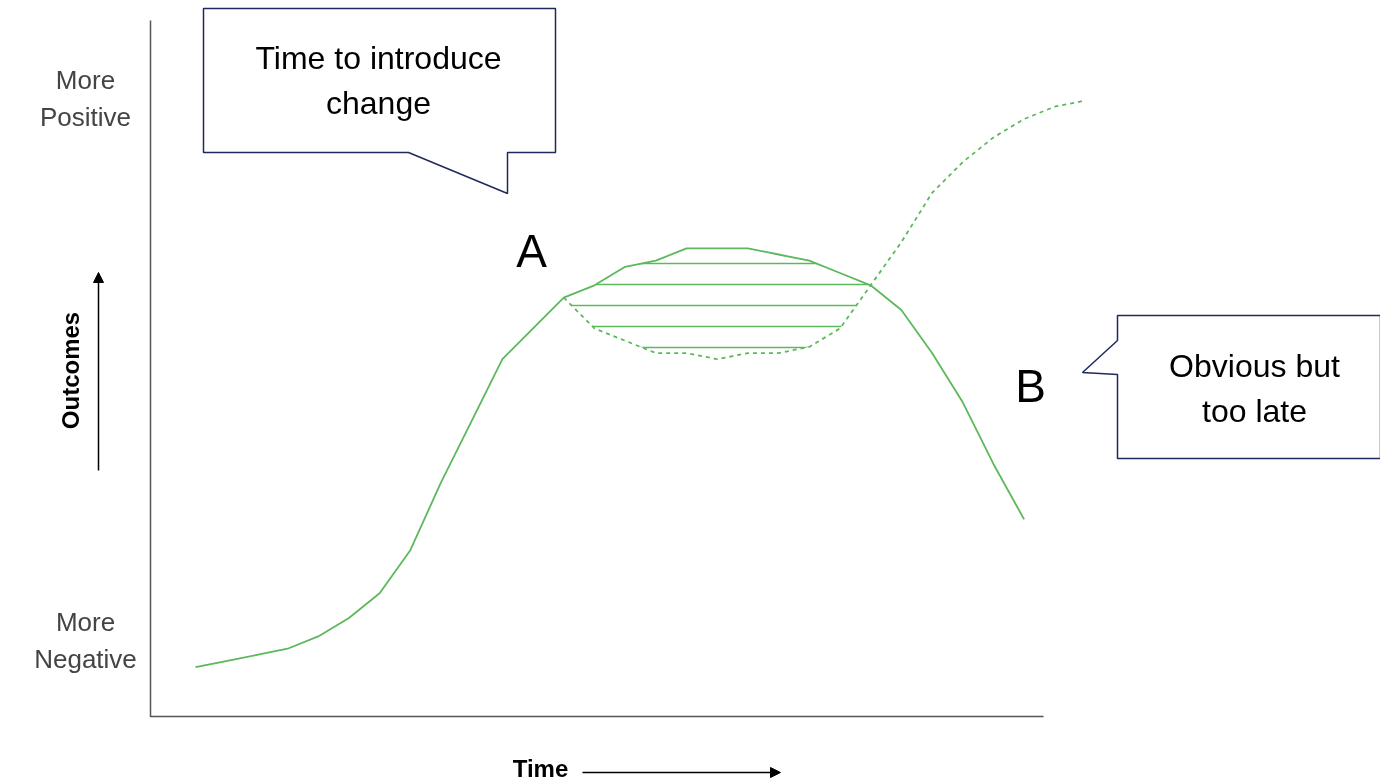 The image size is (1380, 781). I want to click on annotation: Time to introduce change, so click(378, 80).